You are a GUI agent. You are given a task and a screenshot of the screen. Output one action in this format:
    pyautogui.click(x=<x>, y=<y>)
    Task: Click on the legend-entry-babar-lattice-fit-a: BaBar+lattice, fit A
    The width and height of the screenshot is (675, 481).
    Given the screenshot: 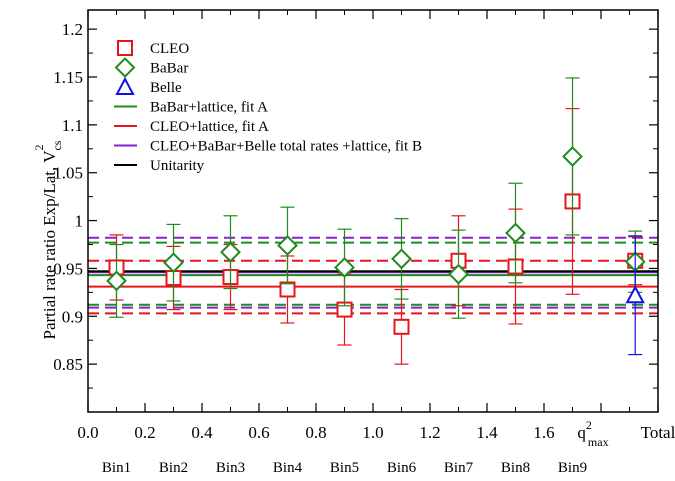 What is the action you would take?
    pyautogui.click(x=191, y=108)
    